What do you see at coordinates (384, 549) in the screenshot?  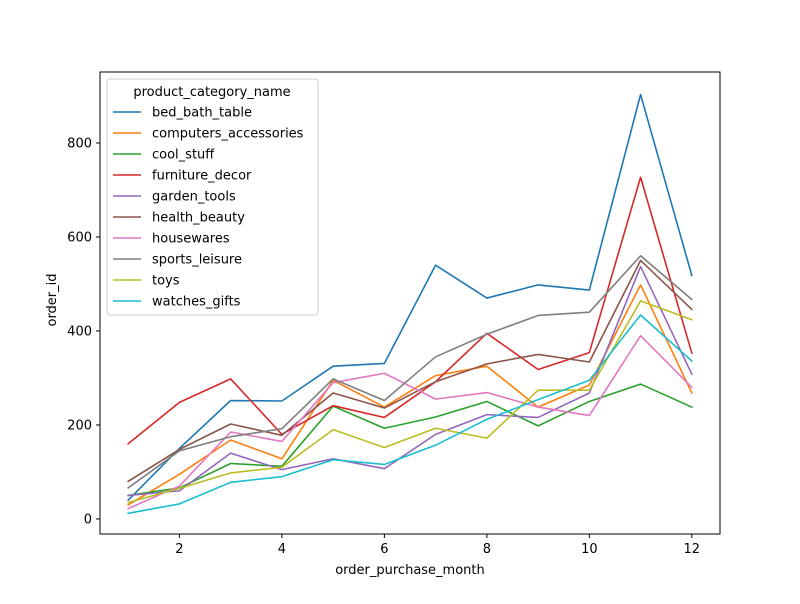 I see `x-tick-label: 6` at bounding box center [384, 549].